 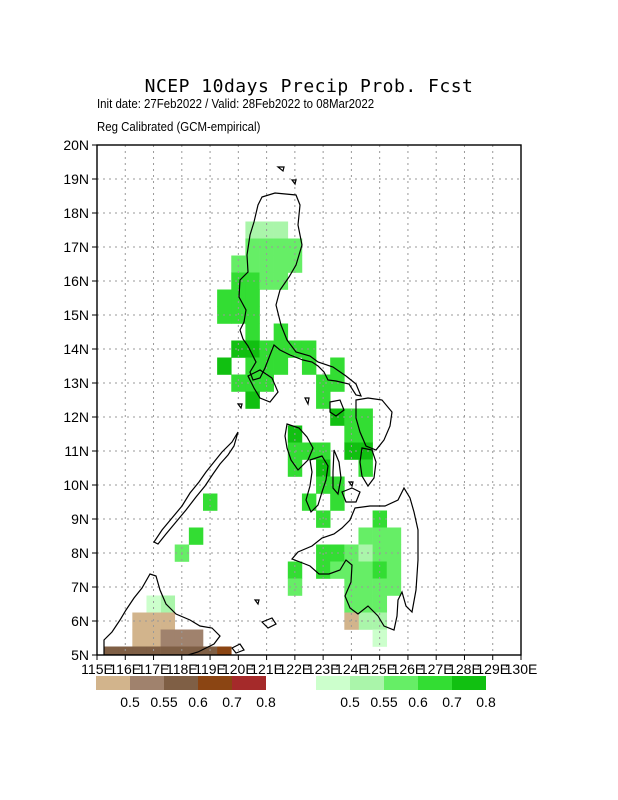 I want to click on wet-legend-label: 0.55, so click(x=383, y=702).